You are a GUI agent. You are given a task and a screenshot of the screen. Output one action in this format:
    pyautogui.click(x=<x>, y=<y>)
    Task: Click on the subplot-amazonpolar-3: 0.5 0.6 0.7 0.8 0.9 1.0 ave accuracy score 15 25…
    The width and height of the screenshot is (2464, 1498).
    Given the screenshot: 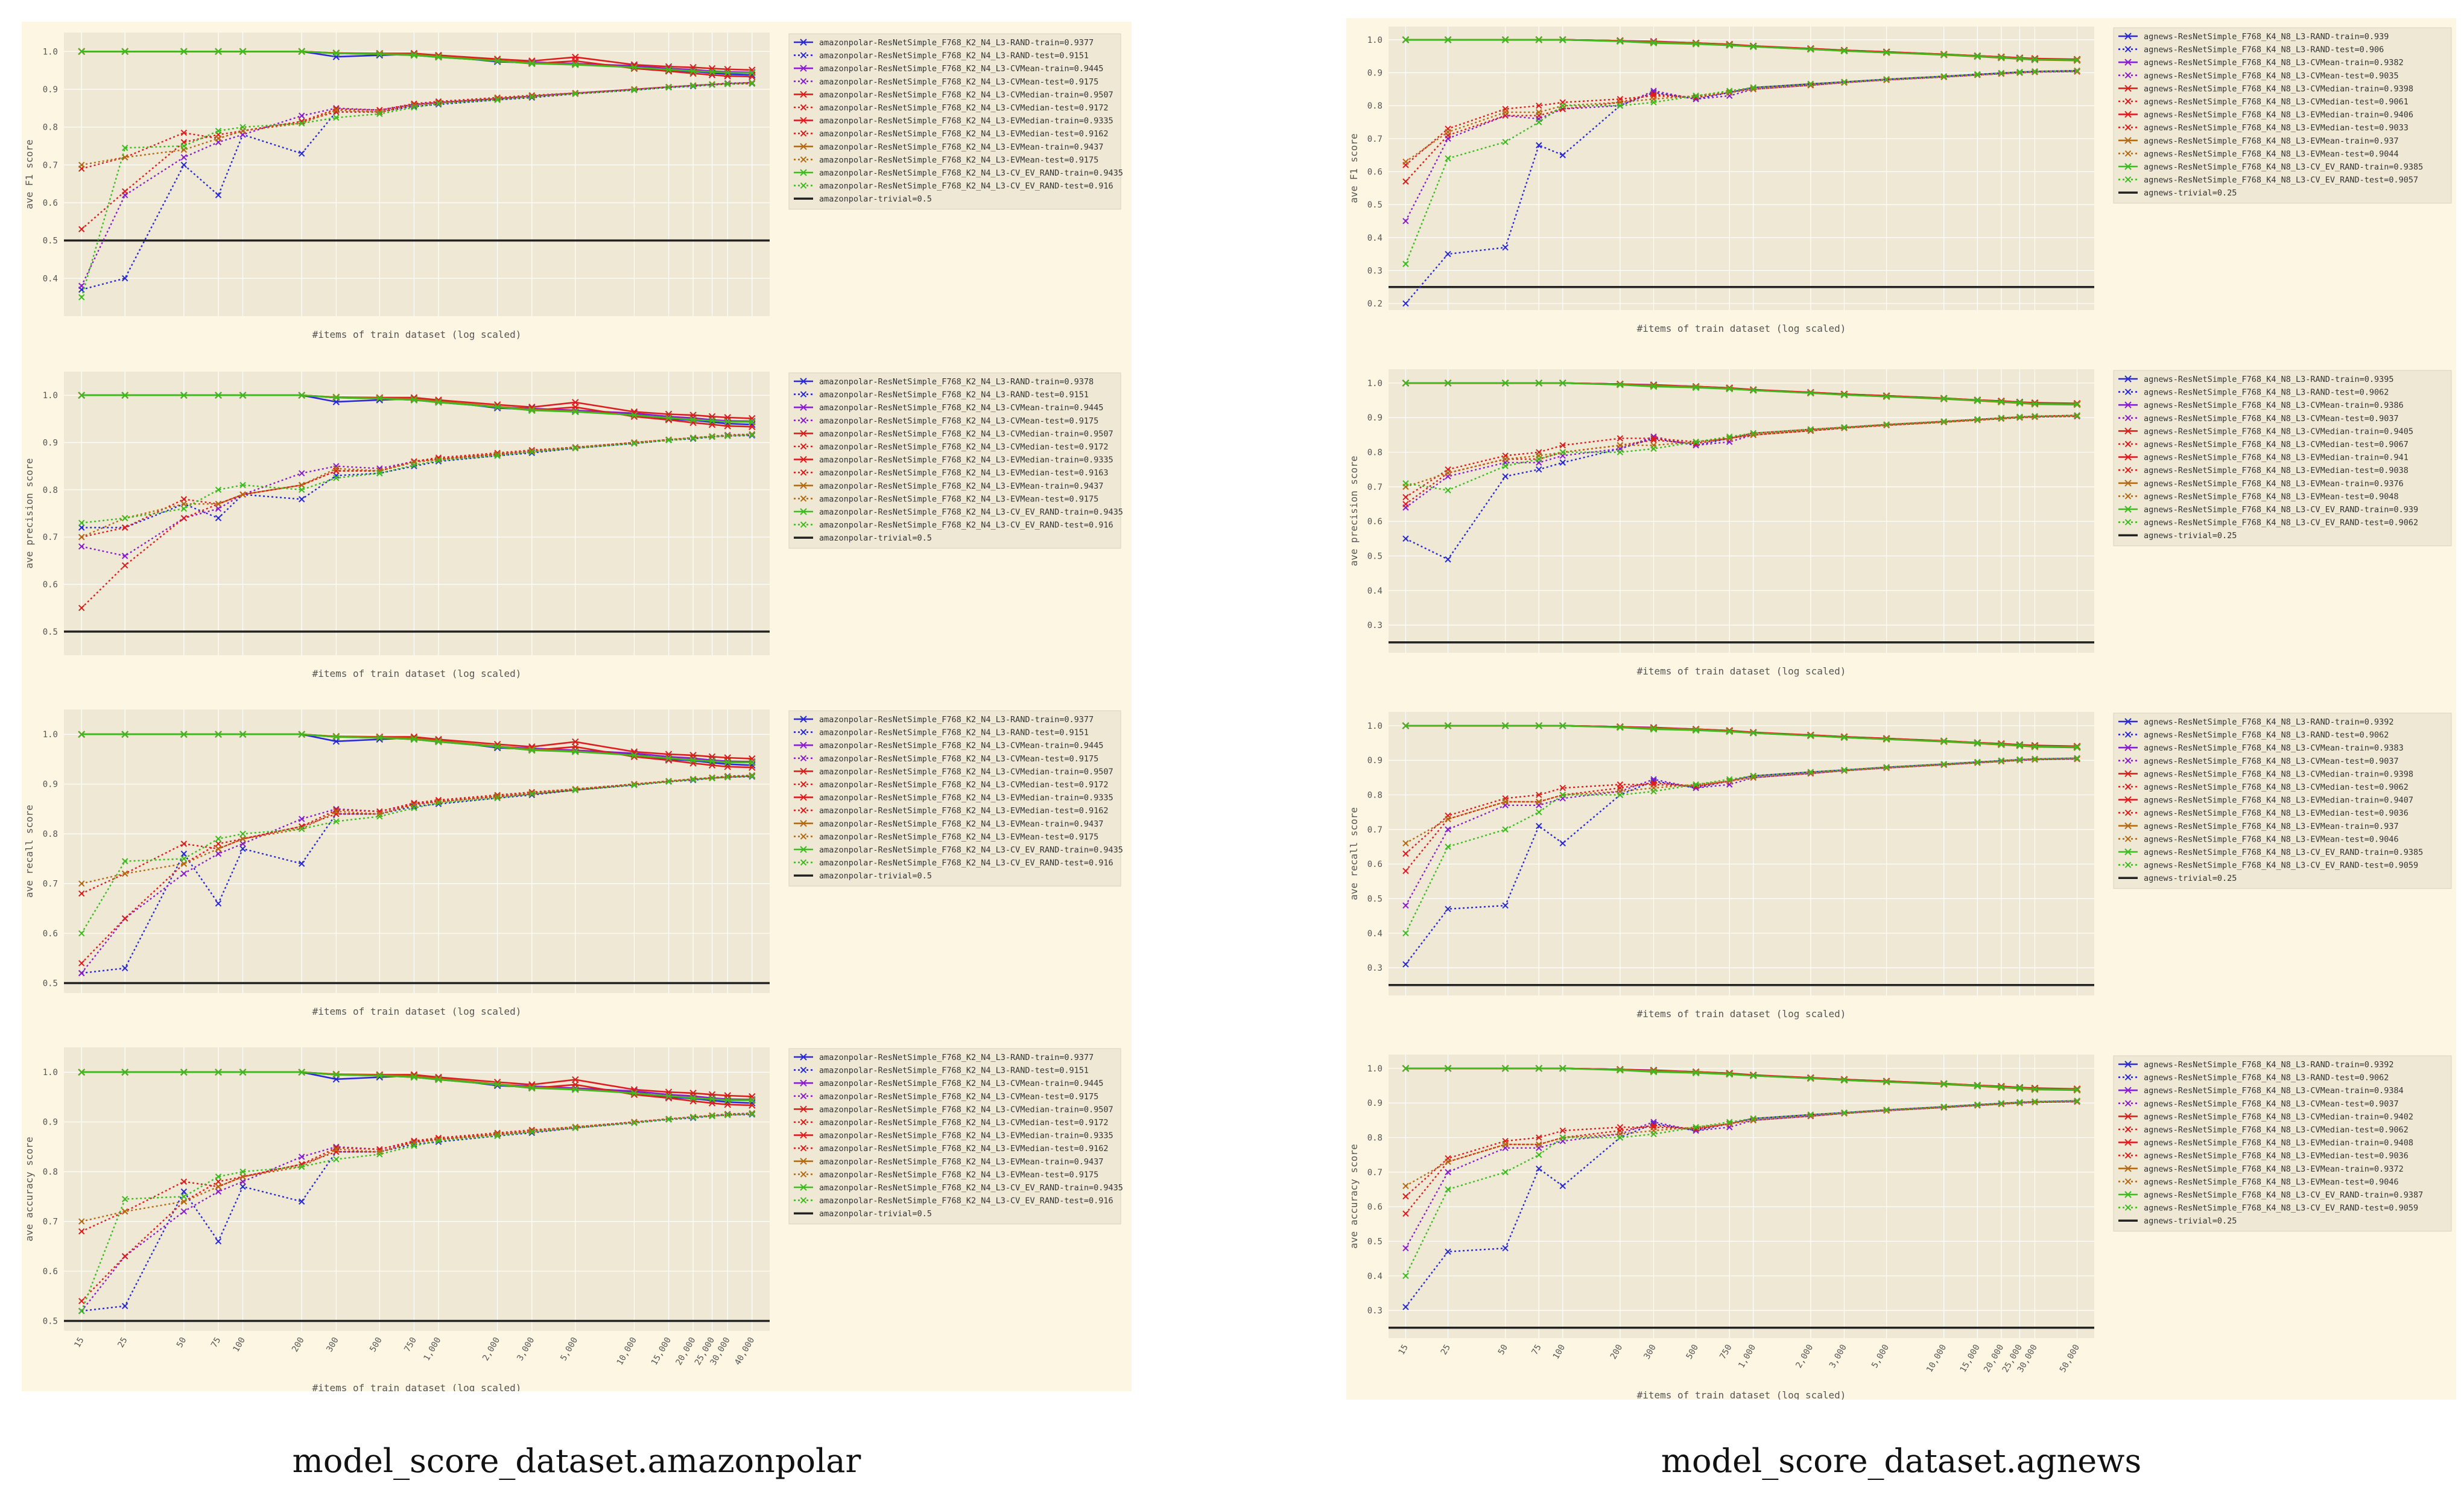 What is the action you would take?
    pyautogui.click(x=573, y=1219)
    